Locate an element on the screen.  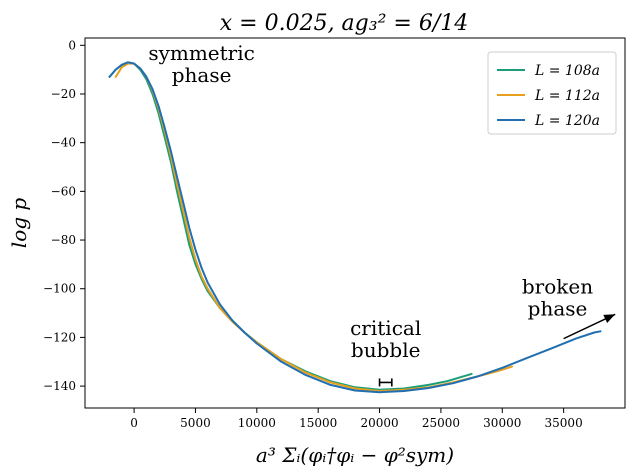
arrow-head is located at coordinates (609, 319).